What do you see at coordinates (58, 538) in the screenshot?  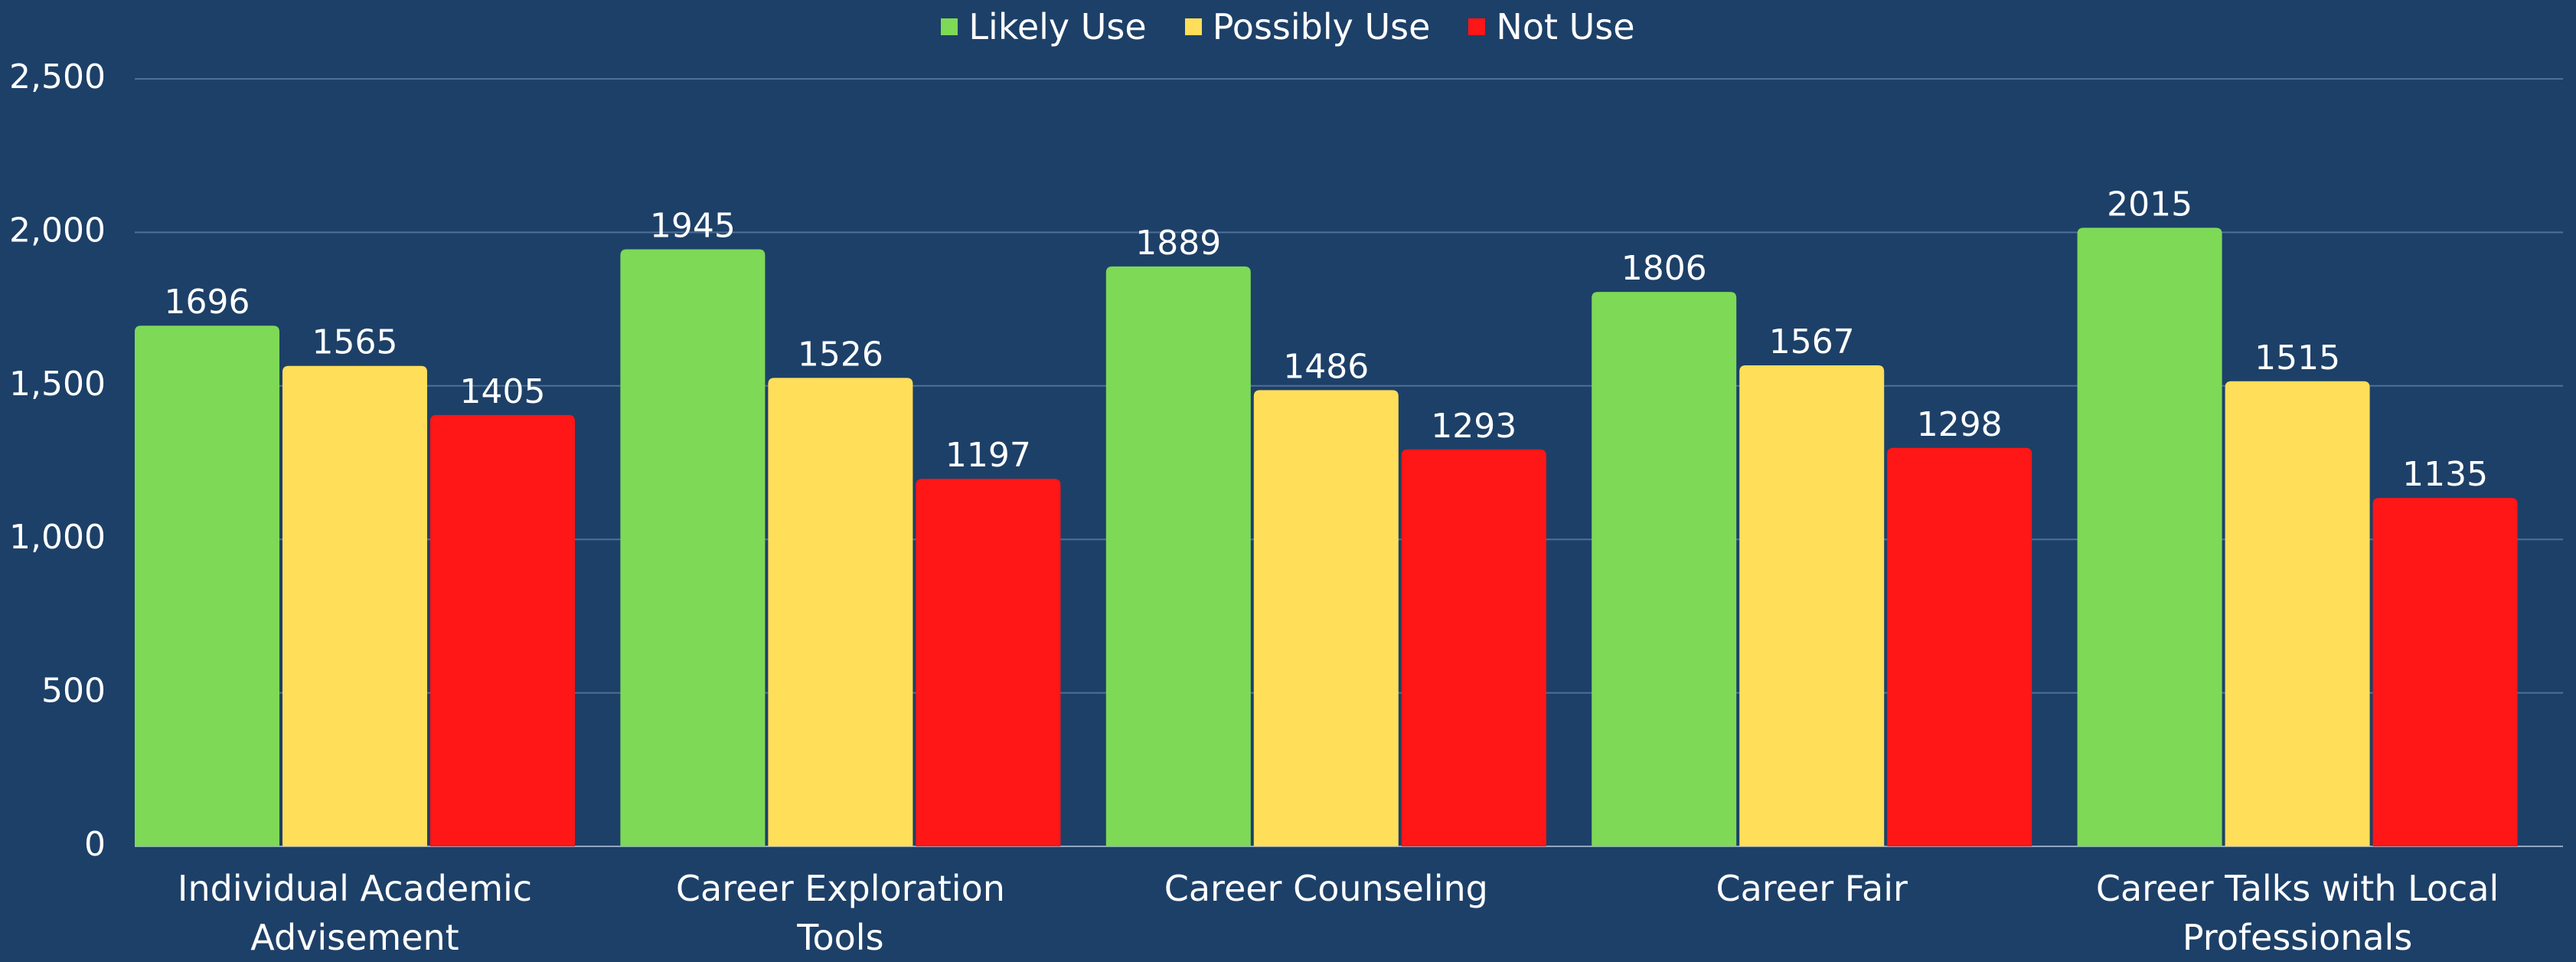 I see `y-tick-label: 1,000` at bounding box center [58, 538].